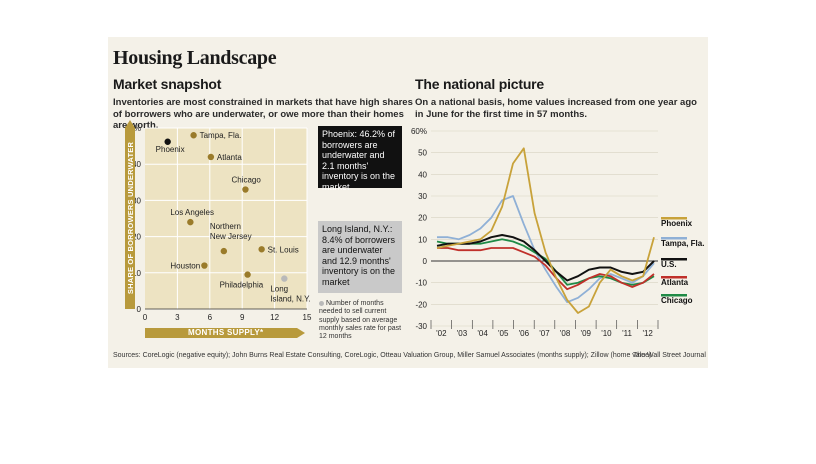 The width and height of the screenshot is (816, 464). Describe the element at coordinates (669, 355) in the screenshot. I see `credit-text: The Wall Street Journal` at that location.